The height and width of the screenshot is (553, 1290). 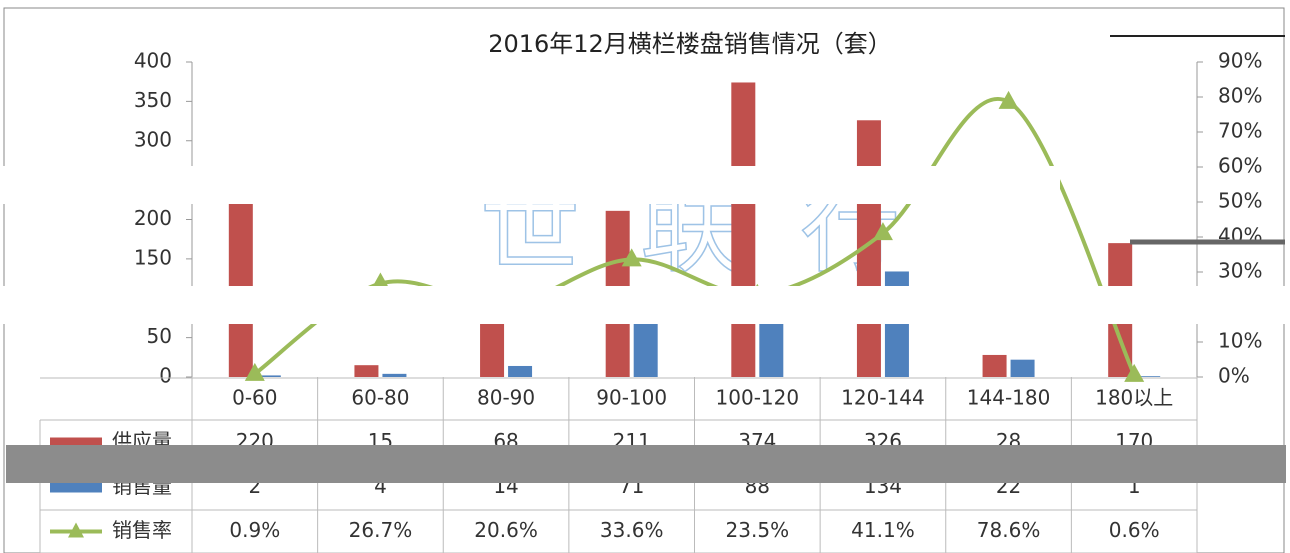 What do you see at coordinates (1009, 530) in the screenshot?
I see `table-value: 78.6%` at bounding box center [1009, 530].